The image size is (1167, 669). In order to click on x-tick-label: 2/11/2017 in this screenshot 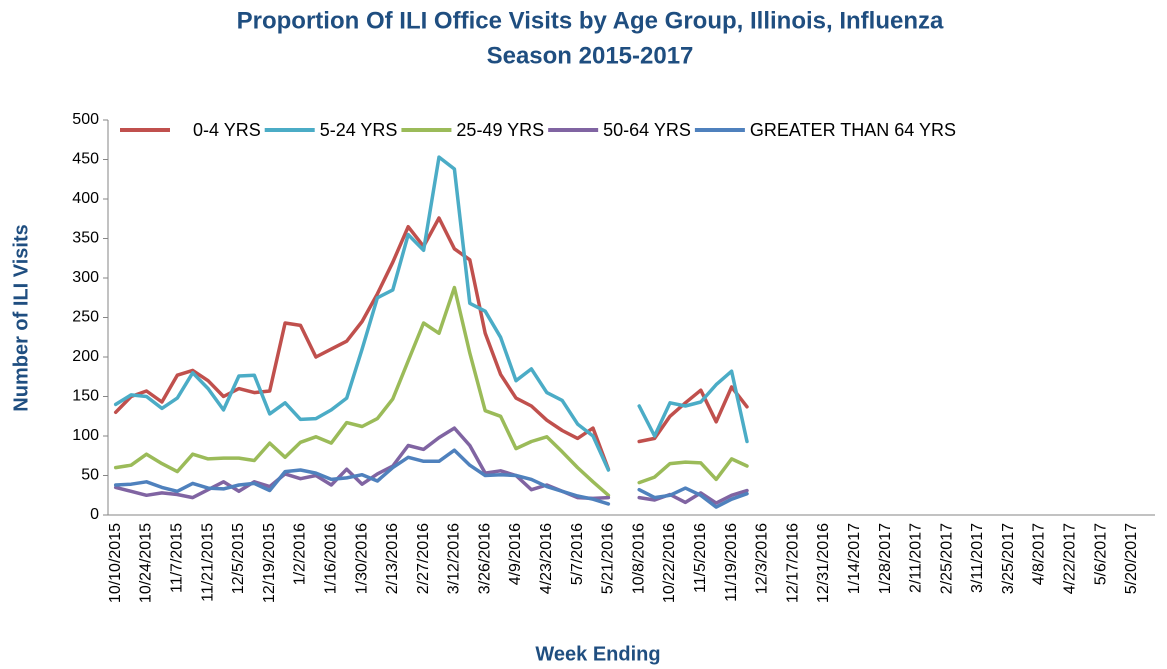, I will do `click(916, 558)`.